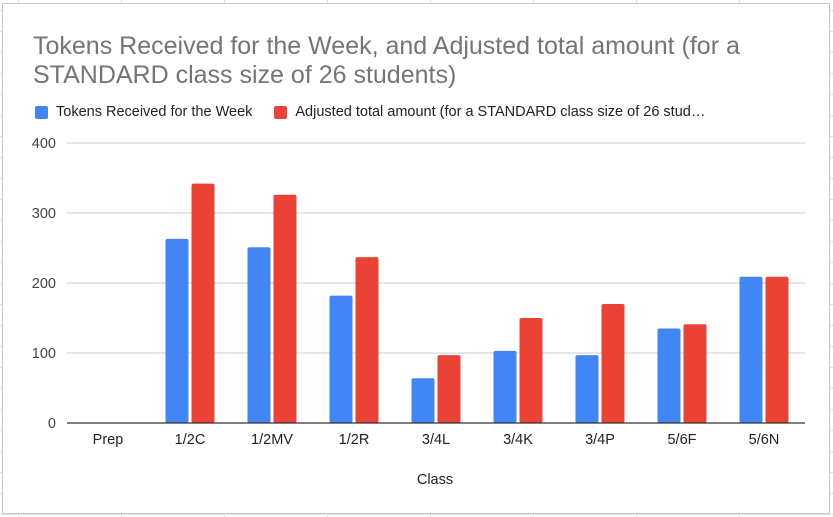 This screenshot has height=517, width=833. What do you see at coordinates (44, 144) in the screenshot?
I see `y-tick-label: 400` at bounding box center [44, 144].